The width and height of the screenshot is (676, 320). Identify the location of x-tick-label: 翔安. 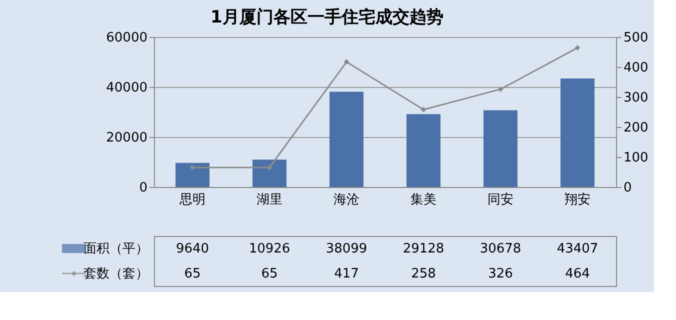
(577, 200).